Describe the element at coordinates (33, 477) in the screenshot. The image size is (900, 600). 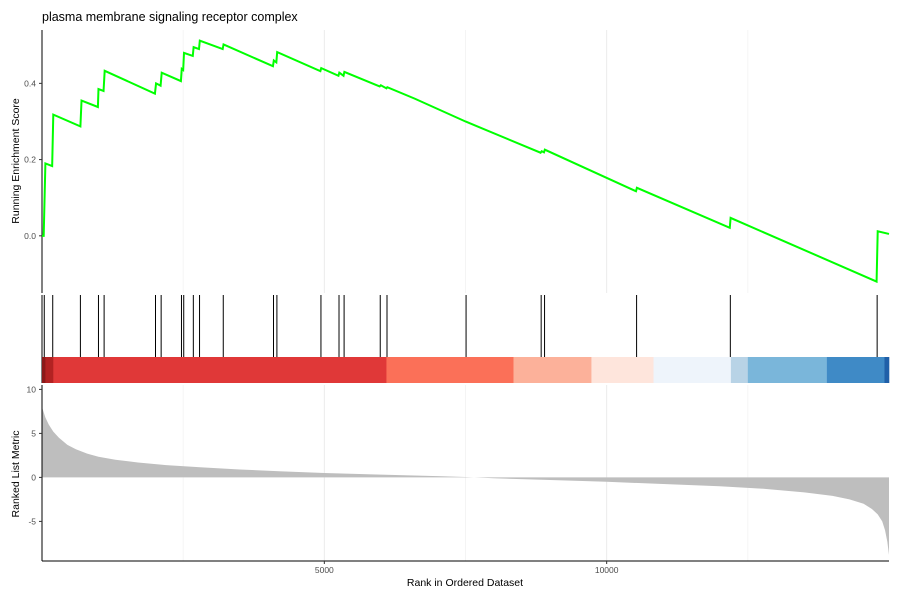
I see `ranked-metric-y-tick-label: 0` at that location.